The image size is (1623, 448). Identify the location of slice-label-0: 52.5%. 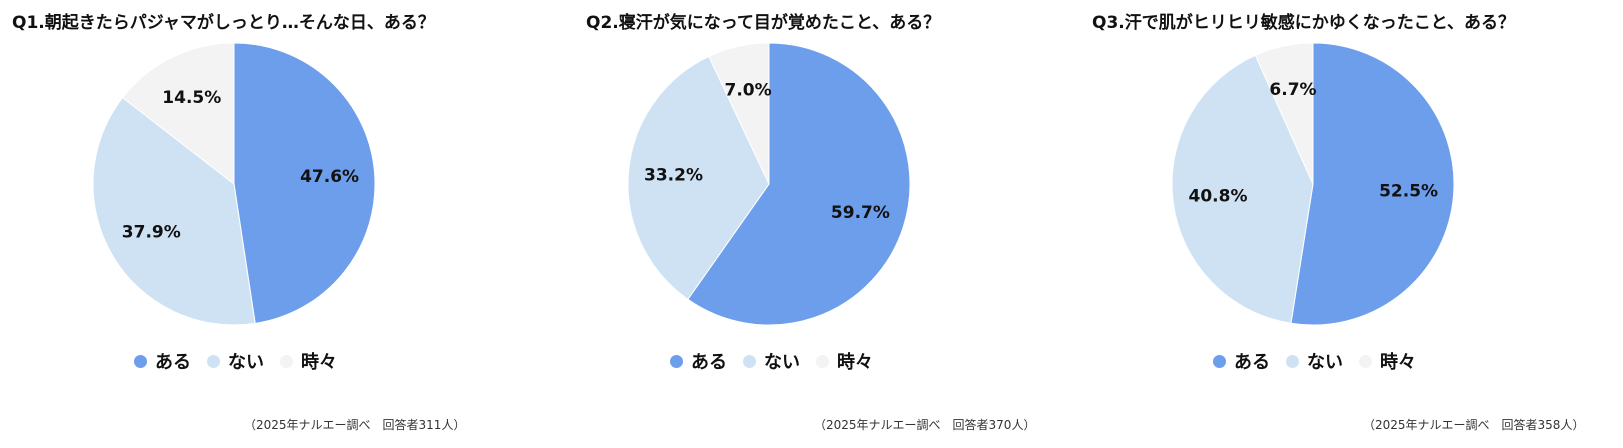
(1408, 192).